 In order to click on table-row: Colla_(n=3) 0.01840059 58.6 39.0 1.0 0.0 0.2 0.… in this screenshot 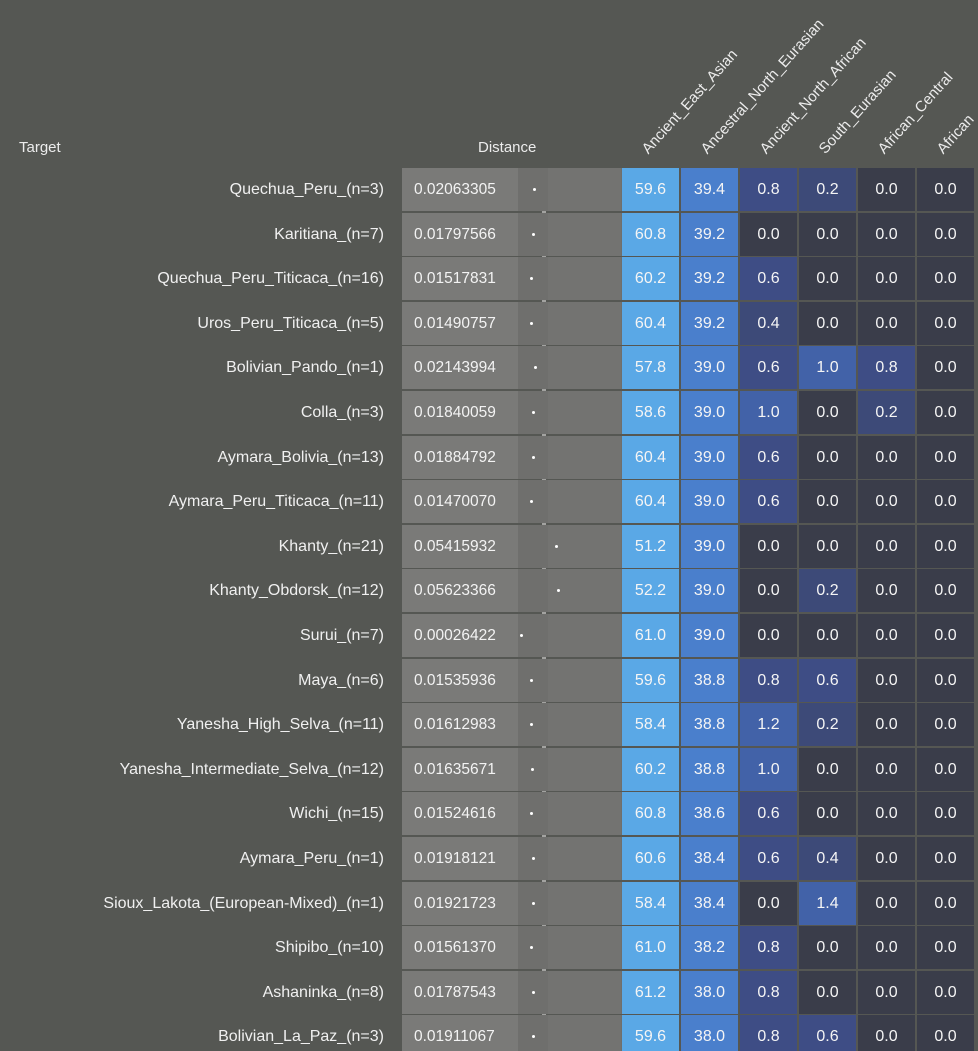, I will do `click(489, 413)`.